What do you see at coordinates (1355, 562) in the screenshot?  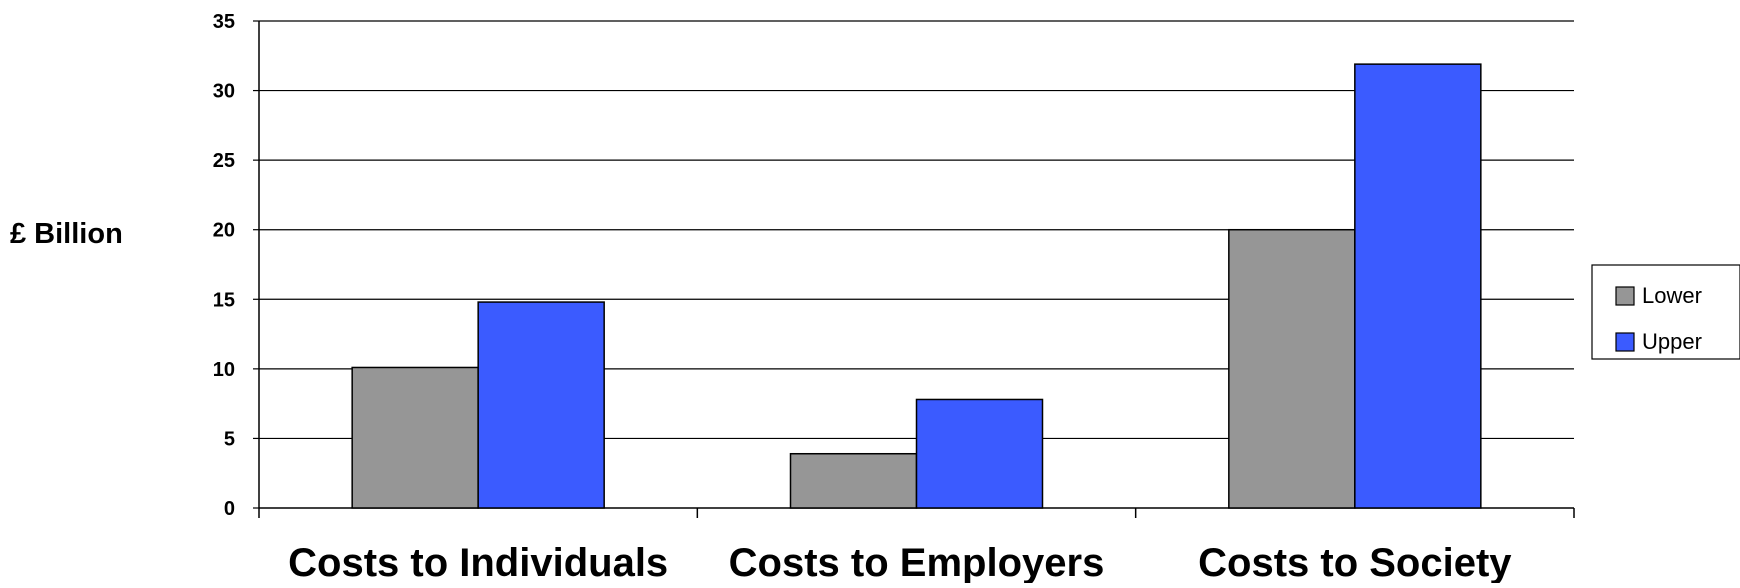 I see `x-tick-label: Costs to Society` at bounding box center [1355, 562].